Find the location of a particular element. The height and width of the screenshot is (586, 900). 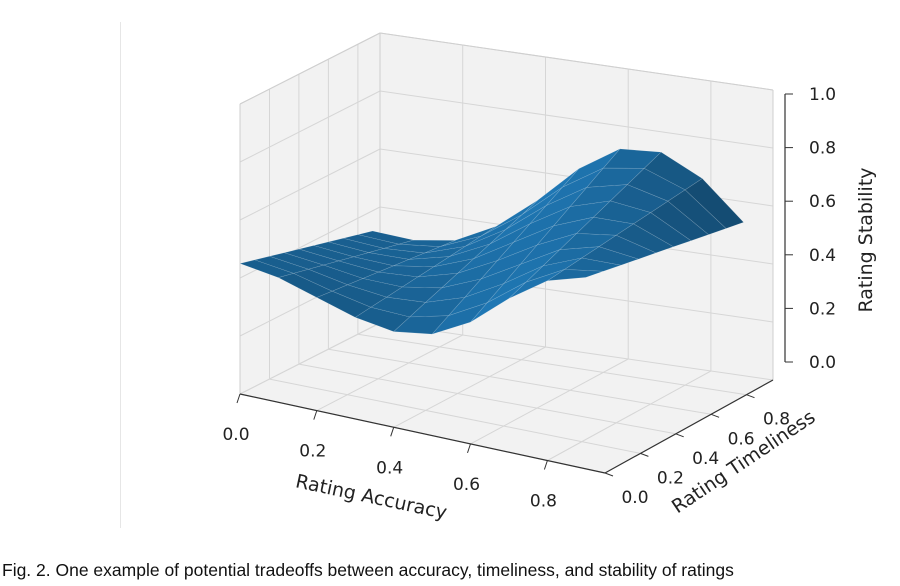

x-tick-label: 0.4 is located at coordinates (389, 468).